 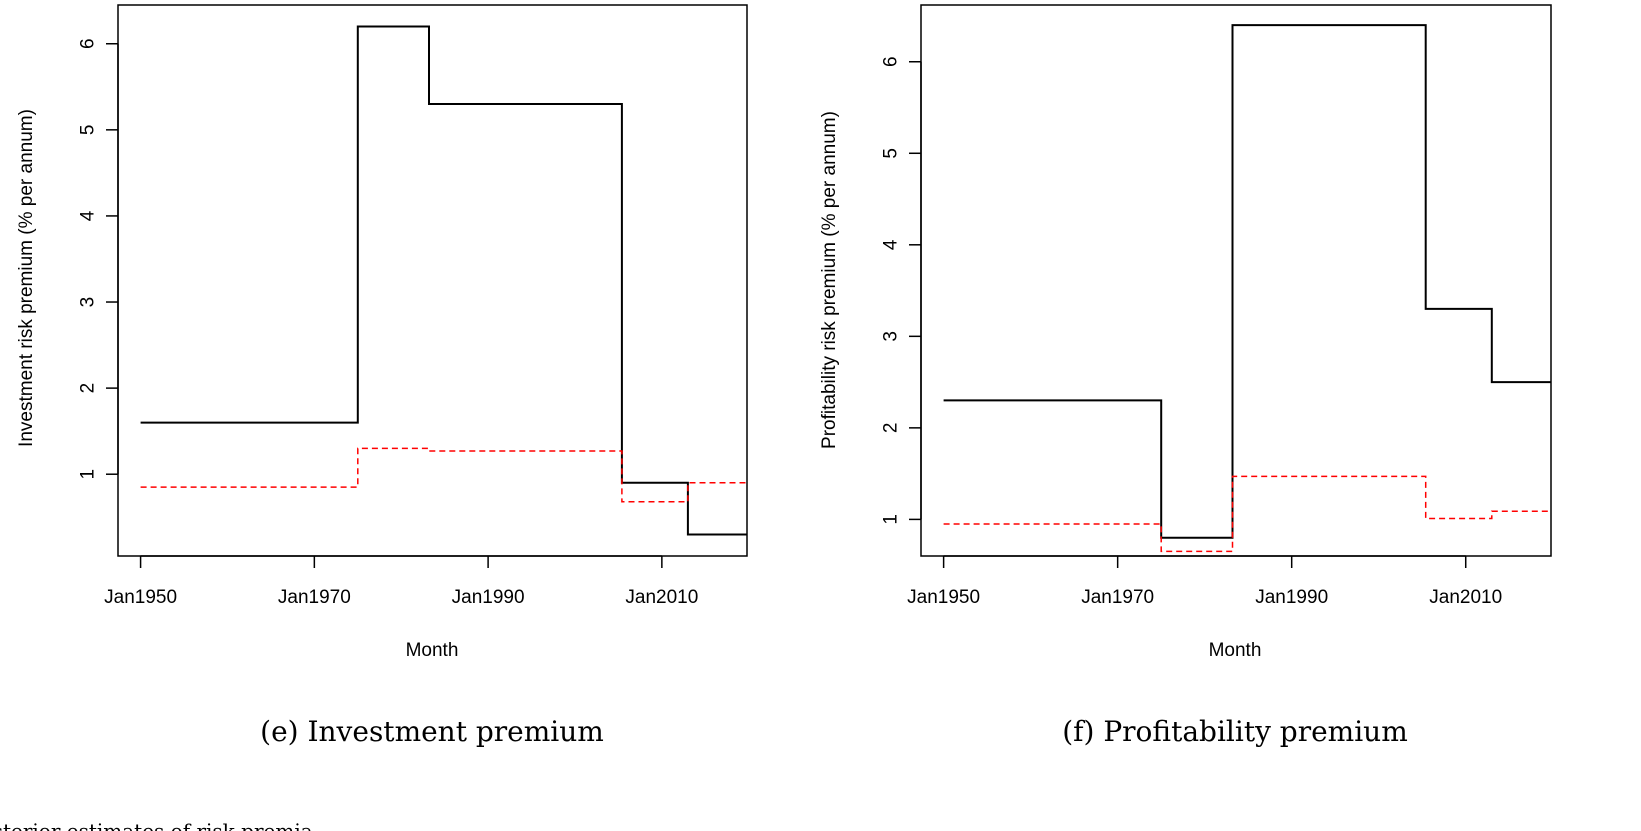 What do you see at coordinates (829, 280) in the screenshot?
I see `y-axis-title: Profitability risk premium (% per annum)` at bounding box center [829, 280].